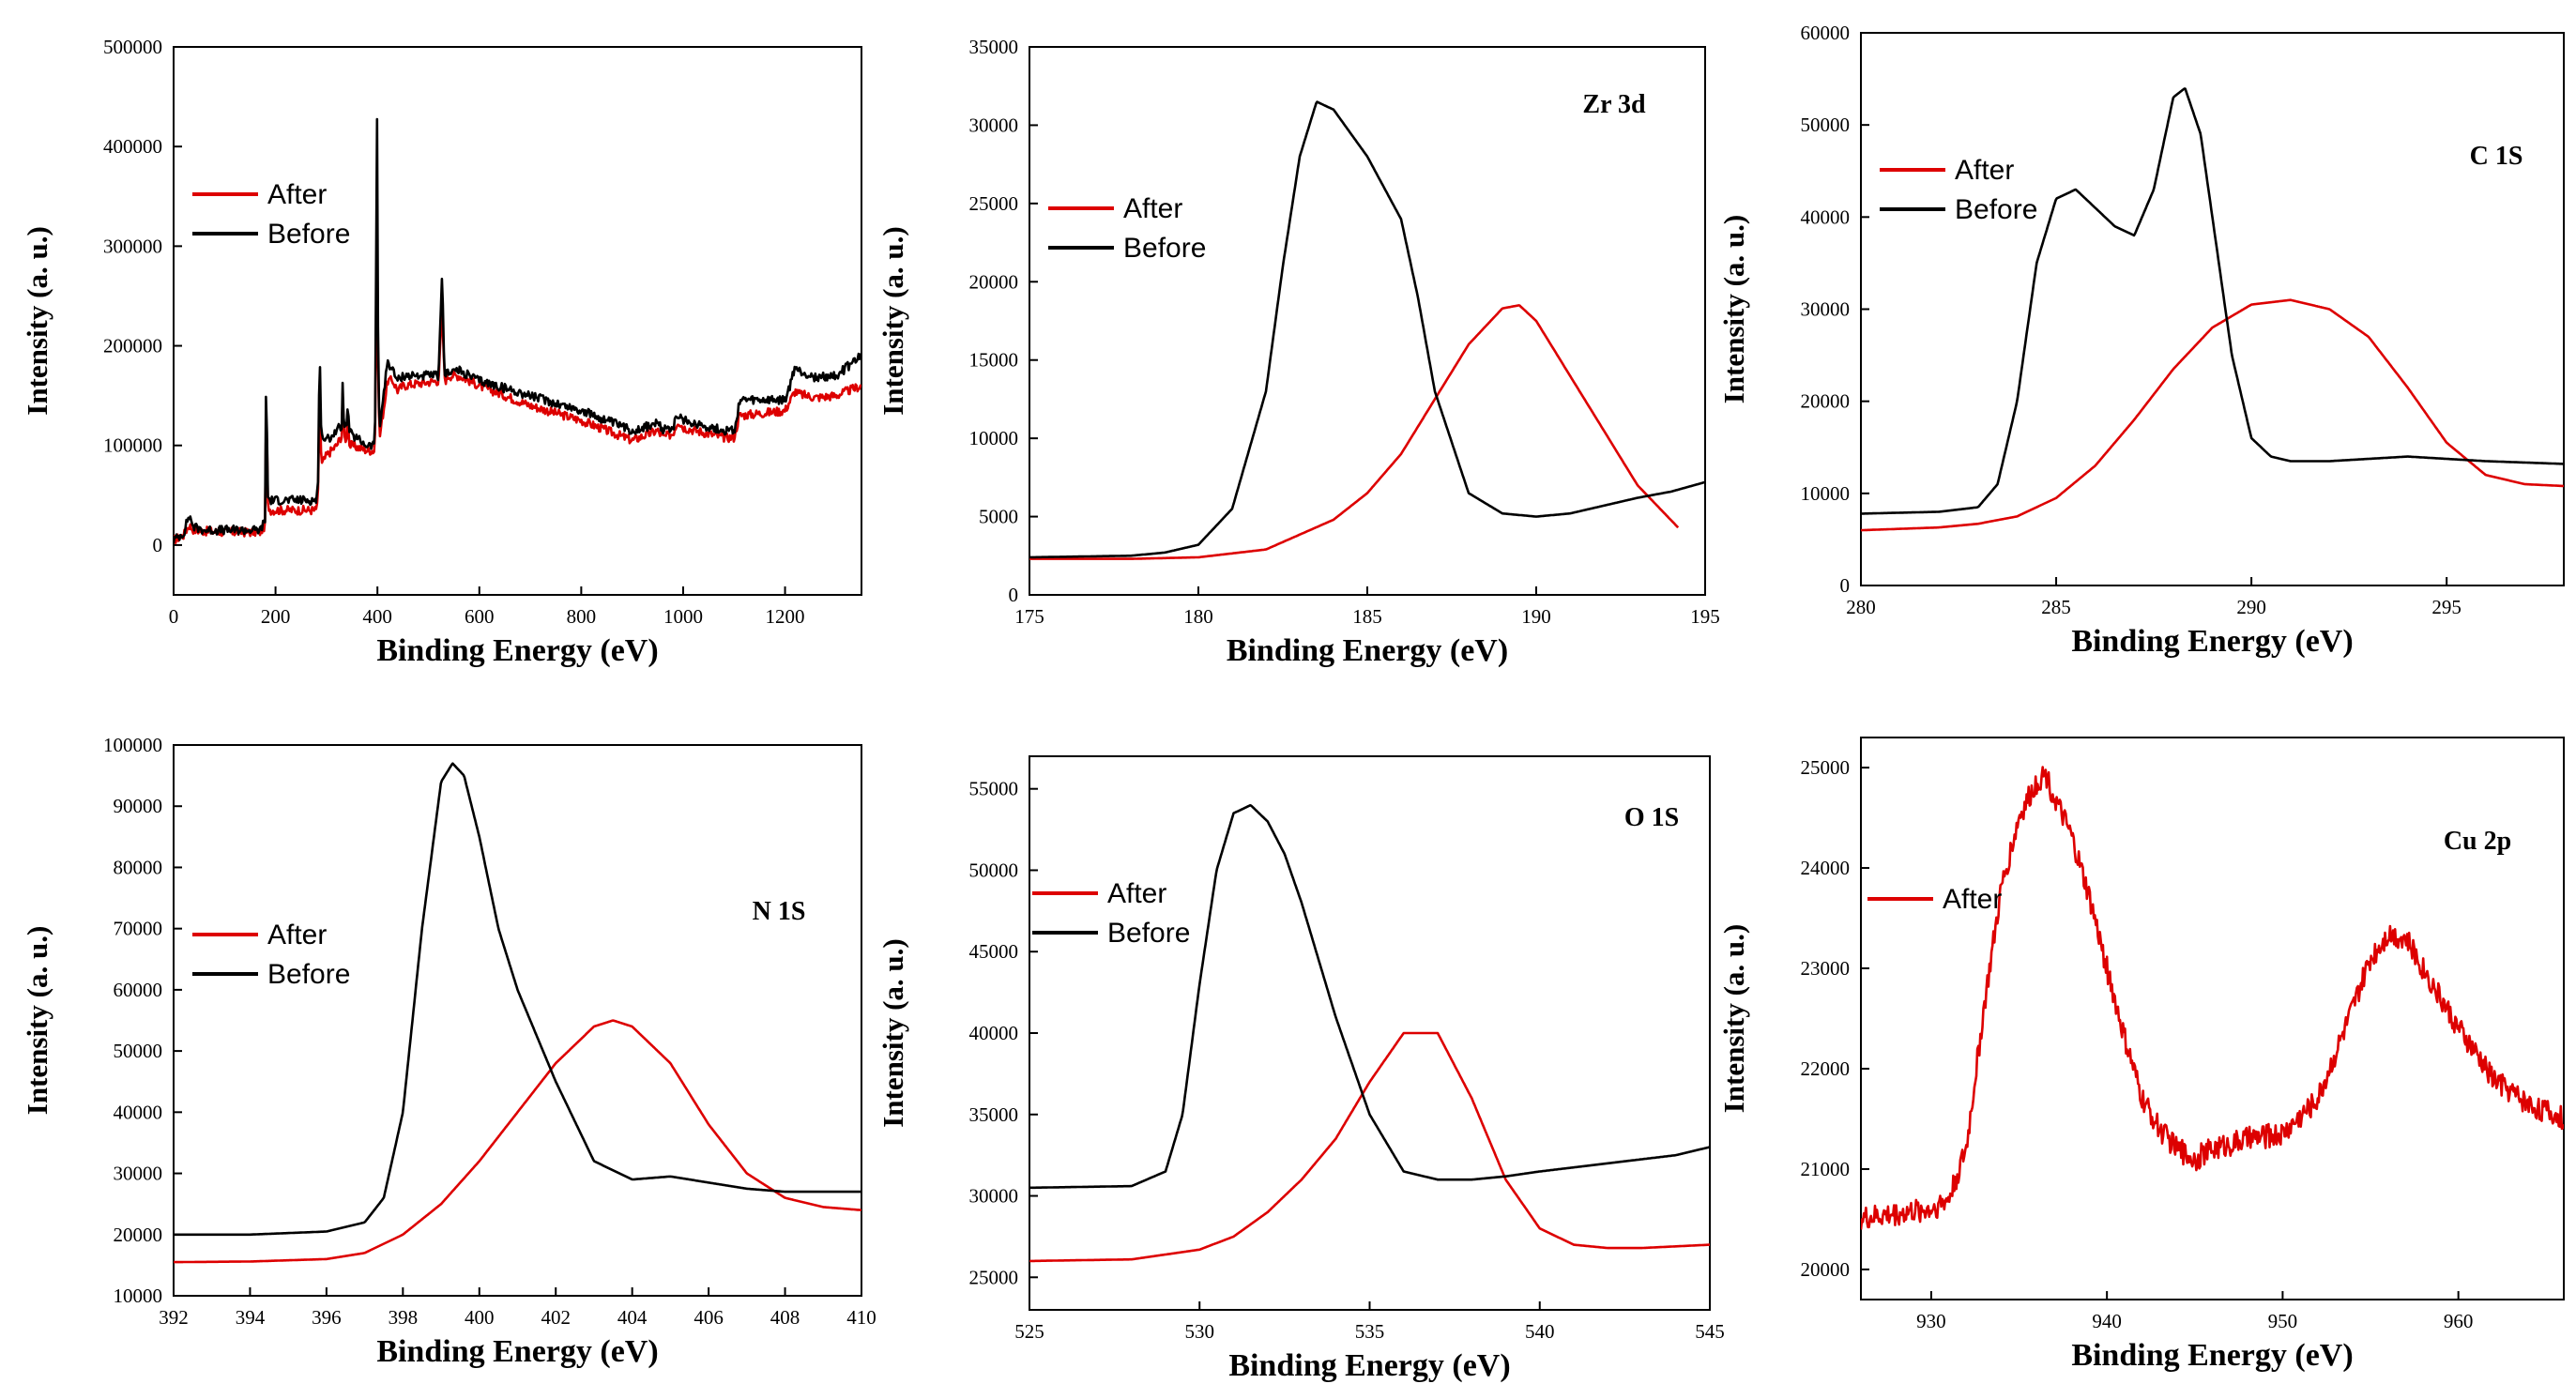  Describe the element at coordinates (1029, 1331) in the screenshot. I see `x-tick-label: 525` at that location.